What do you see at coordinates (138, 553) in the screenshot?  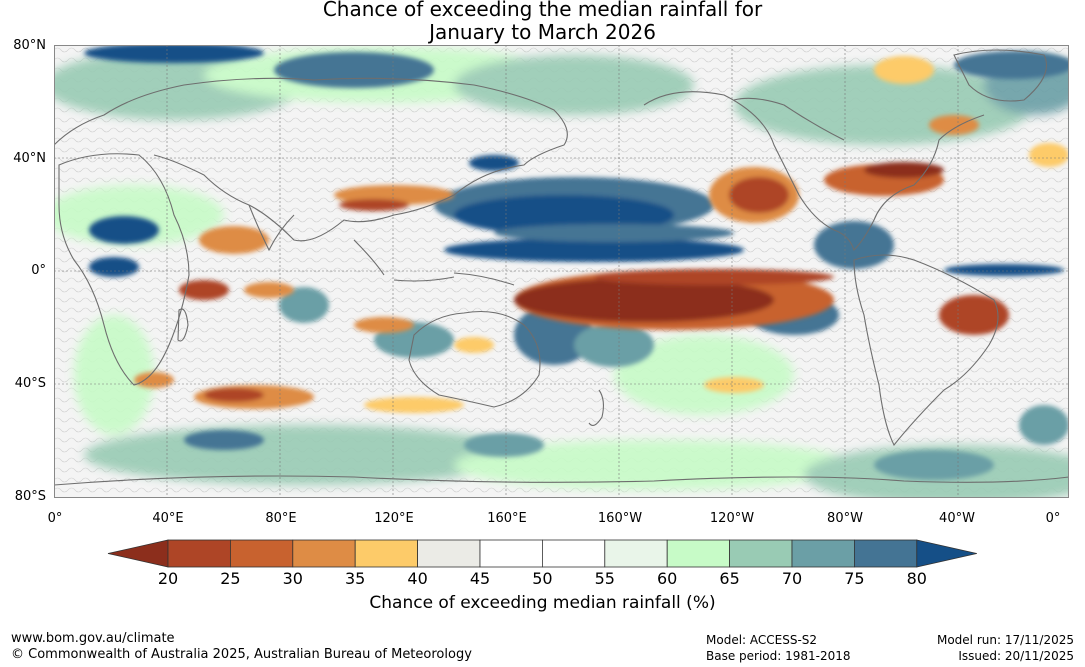 I see `legend-arrow-low` at bounding box center [138, 553].